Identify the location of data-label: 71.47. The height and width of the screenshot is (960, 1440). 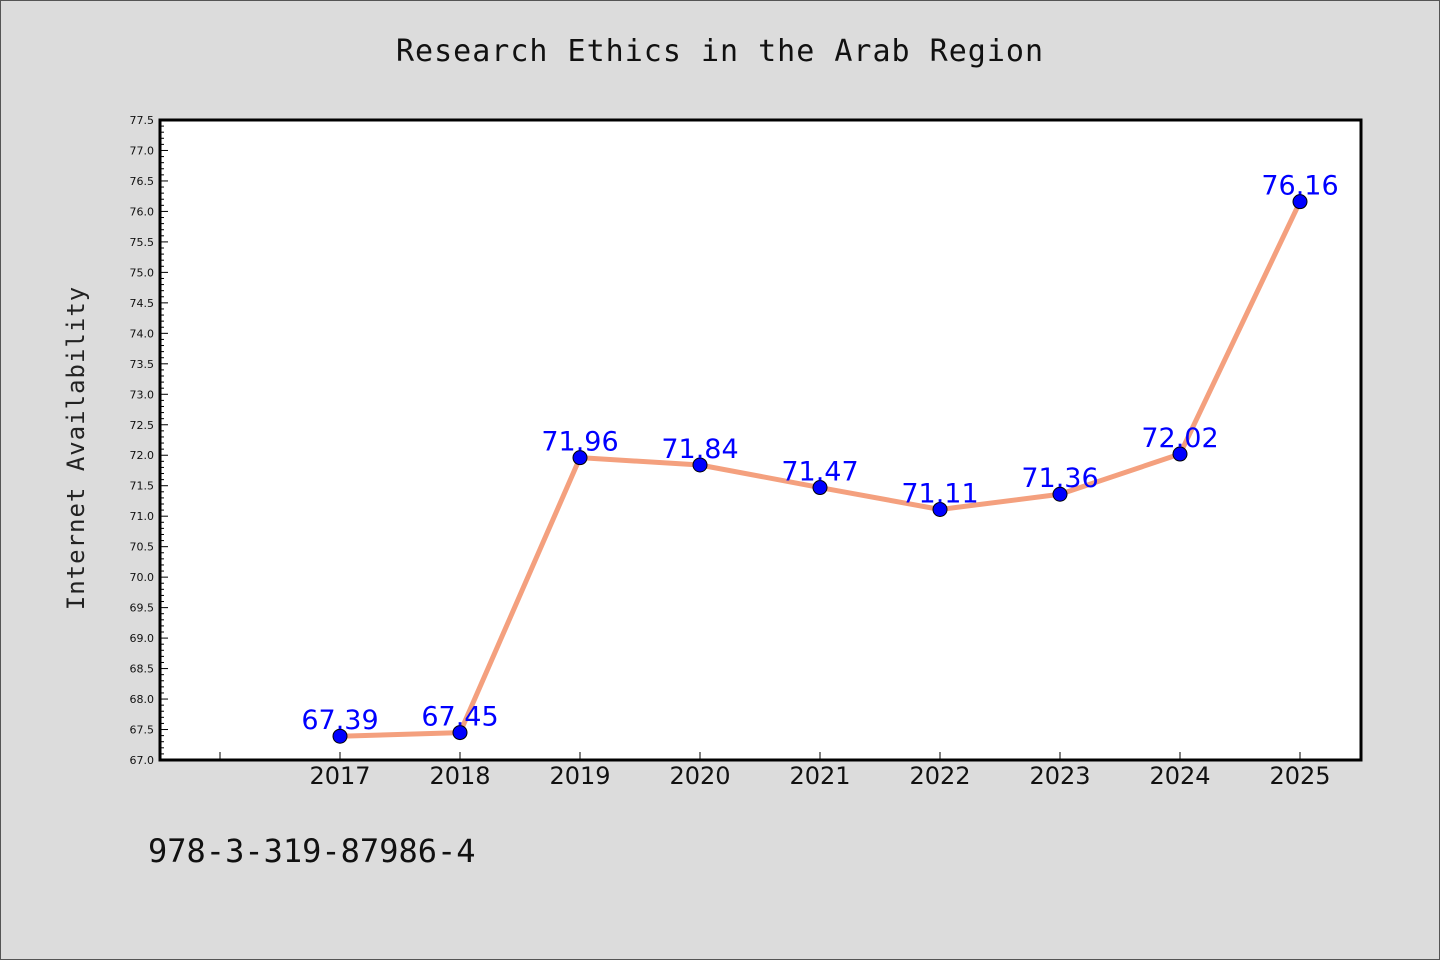
(819, 472).